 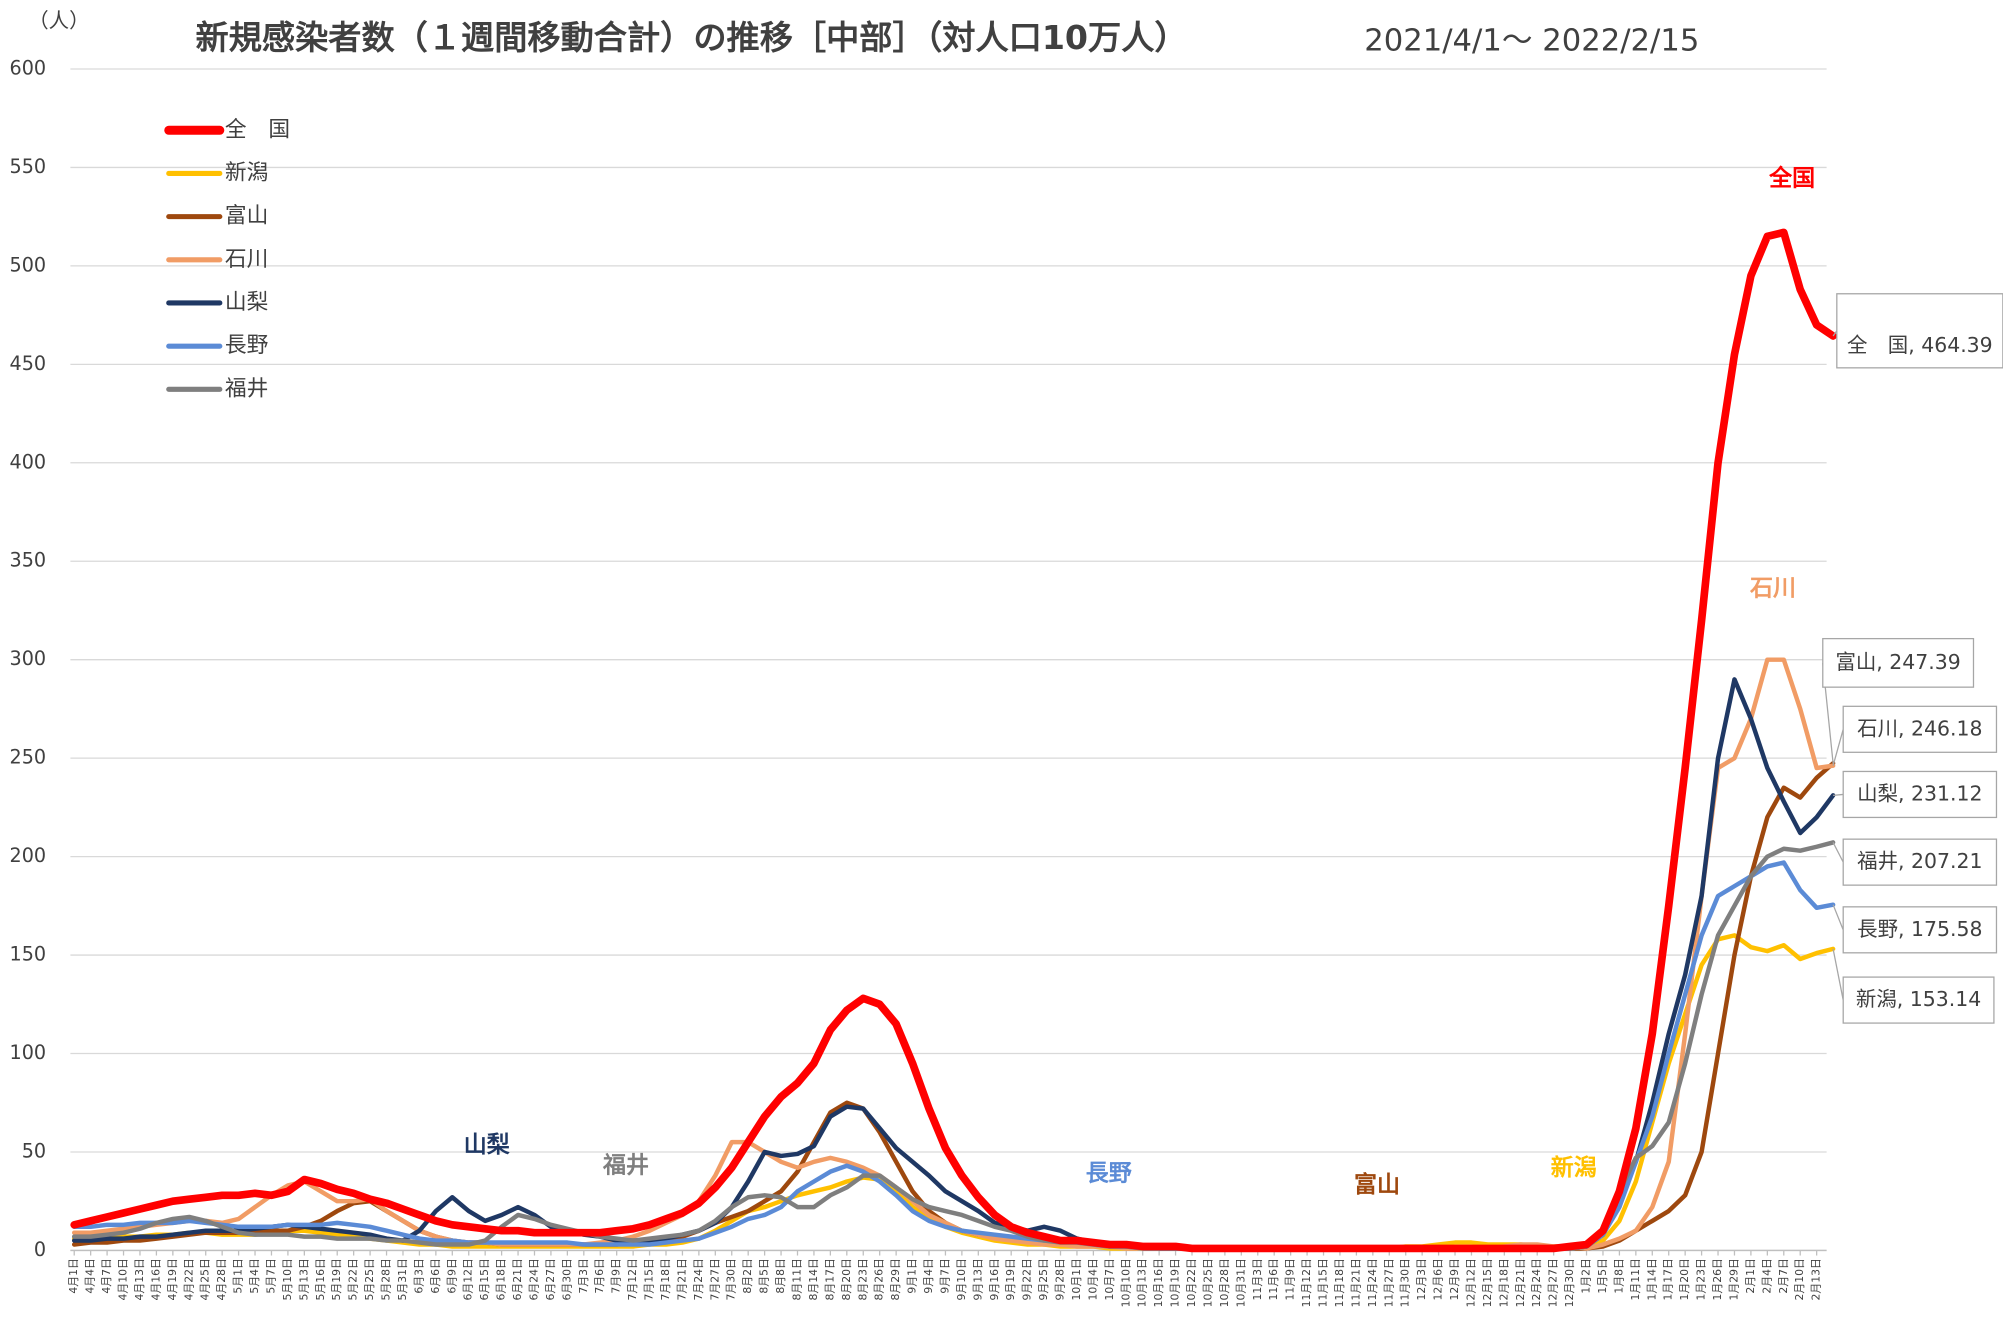 What do you see at coordinates (1536, 1282) in the screenshot?
I see `x-tick-label: 12月24日` at bounding box center [1536, 1282].